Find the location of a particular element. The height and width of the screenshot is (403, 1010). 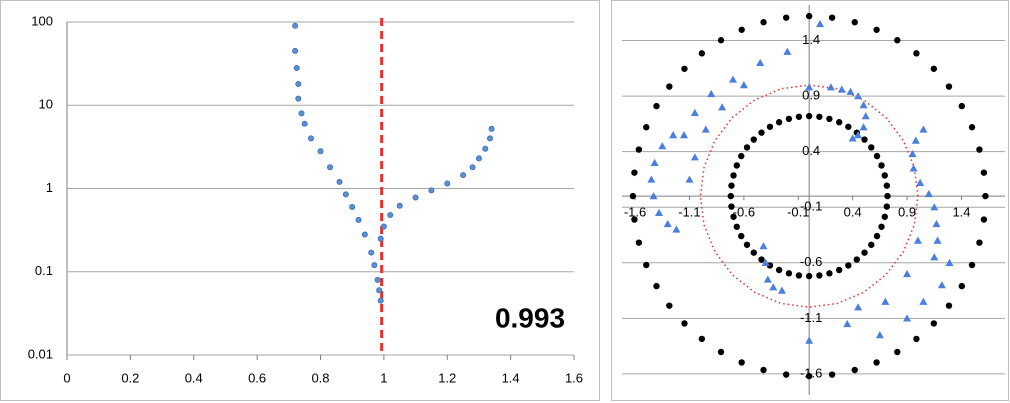

y-tick-label: 10 is located at coordinates (46, 104).